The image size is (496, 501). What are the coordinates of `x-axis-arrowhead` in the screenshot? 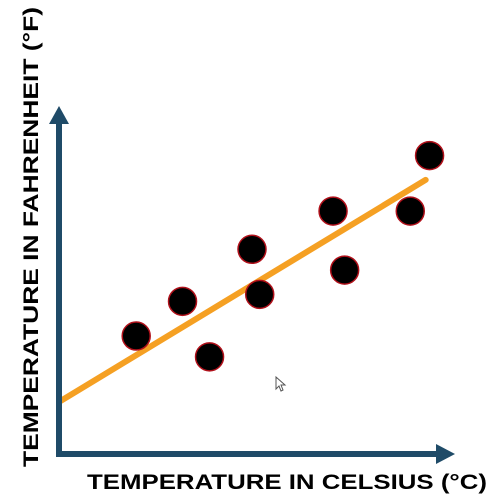 It's located at (445, 454).